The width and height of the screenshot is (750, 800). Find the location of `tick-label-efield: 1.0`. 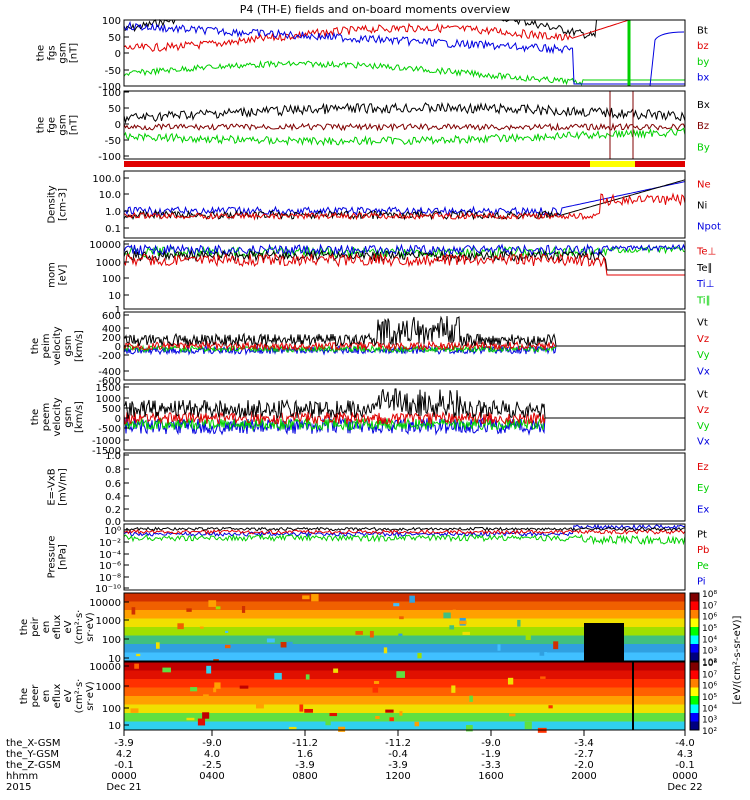

tick-label-efield: 1.0 is located at coordinates (113, 456).